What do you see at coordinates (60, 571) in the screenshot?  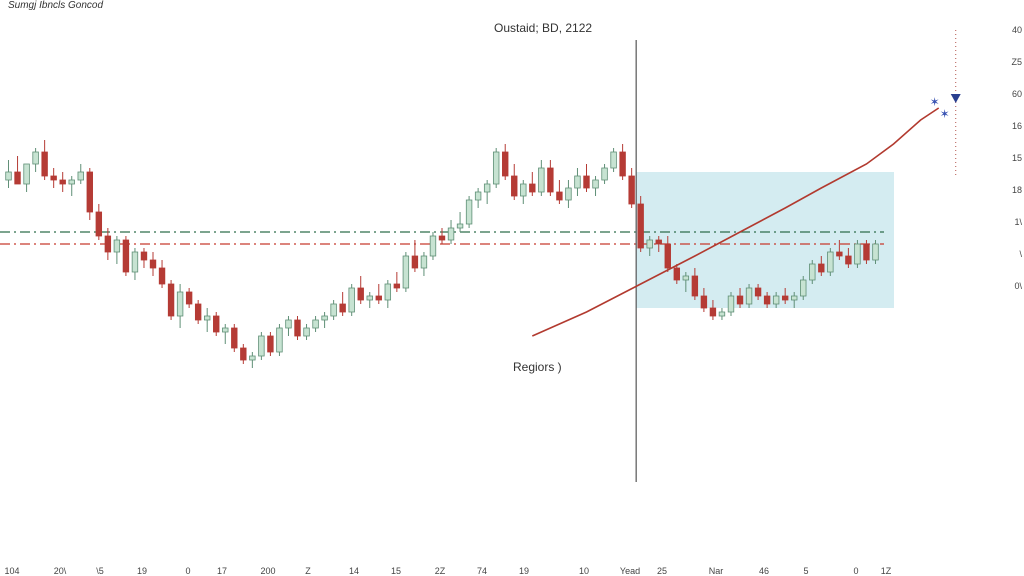 I see `x-tick-label-1: 20\` at bounding box center [60, 571].